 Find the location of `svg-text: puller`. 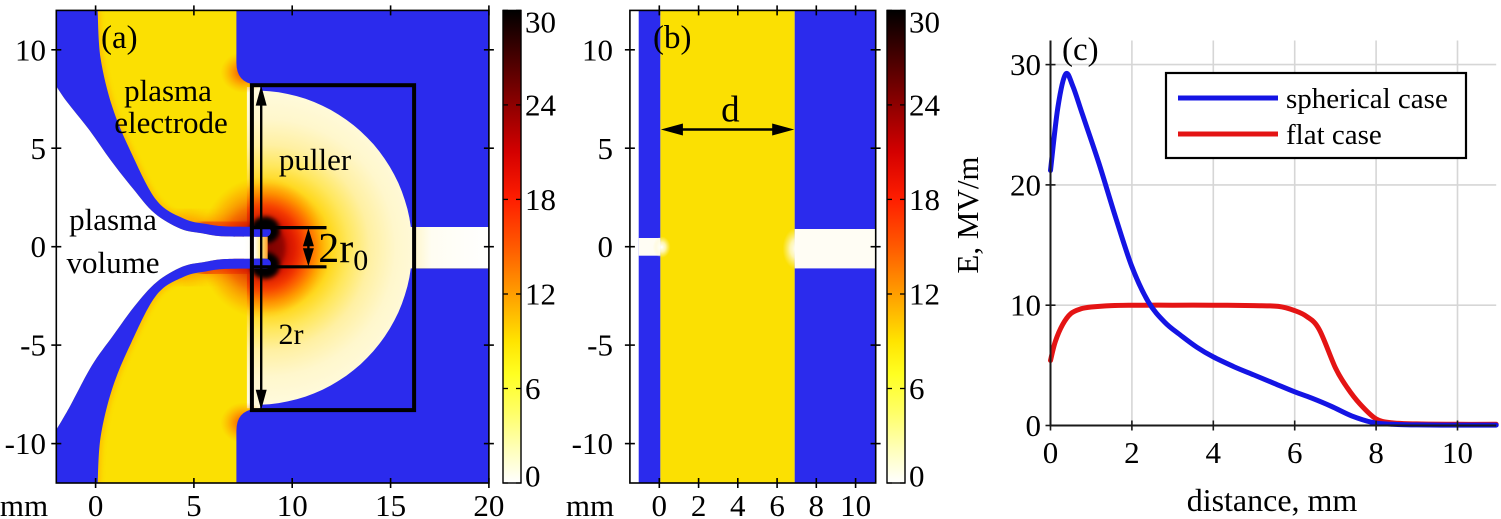

svg-text: puller is located at coordinates (315, 159).